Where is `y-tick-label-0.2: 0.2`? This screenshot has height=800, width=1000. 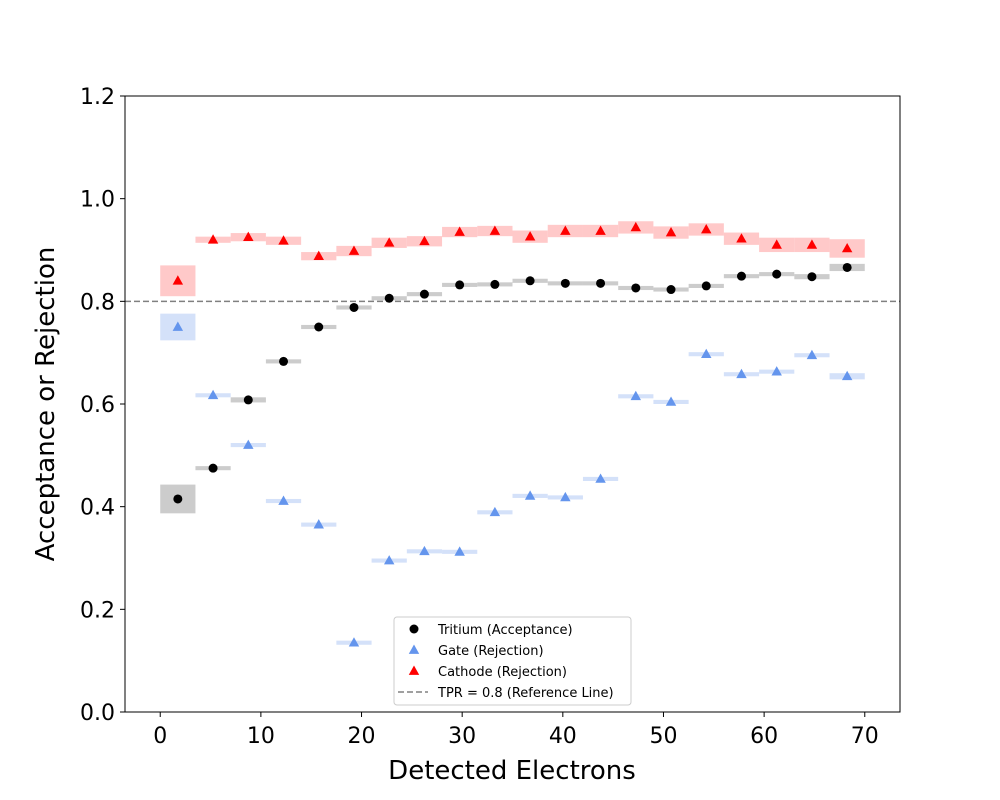 y-tick-label-0.2: 0.2 is located at coordinates (97, 610).